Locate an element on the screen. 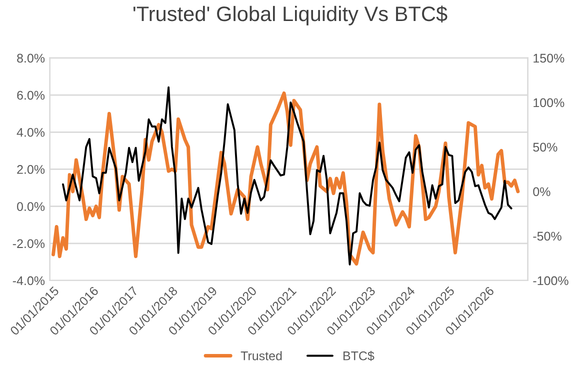 Image resolution: width=580 pixels, height=374 pixels. y2-tick-label: -100% is located at coordinates (550, 281).